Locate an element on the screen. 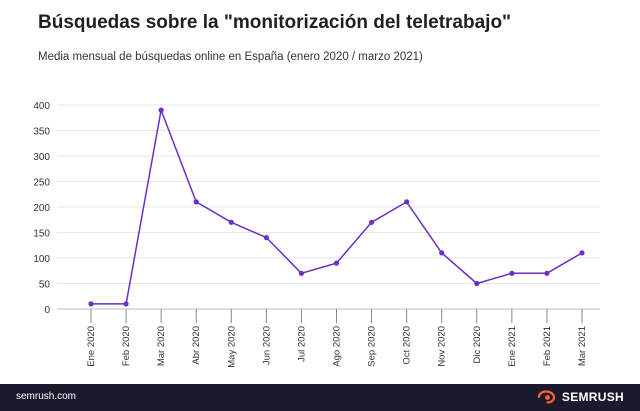 The height and width of the screenshot is (411, 640). y-tick-label: 150 is located at coordinates (41, 234).